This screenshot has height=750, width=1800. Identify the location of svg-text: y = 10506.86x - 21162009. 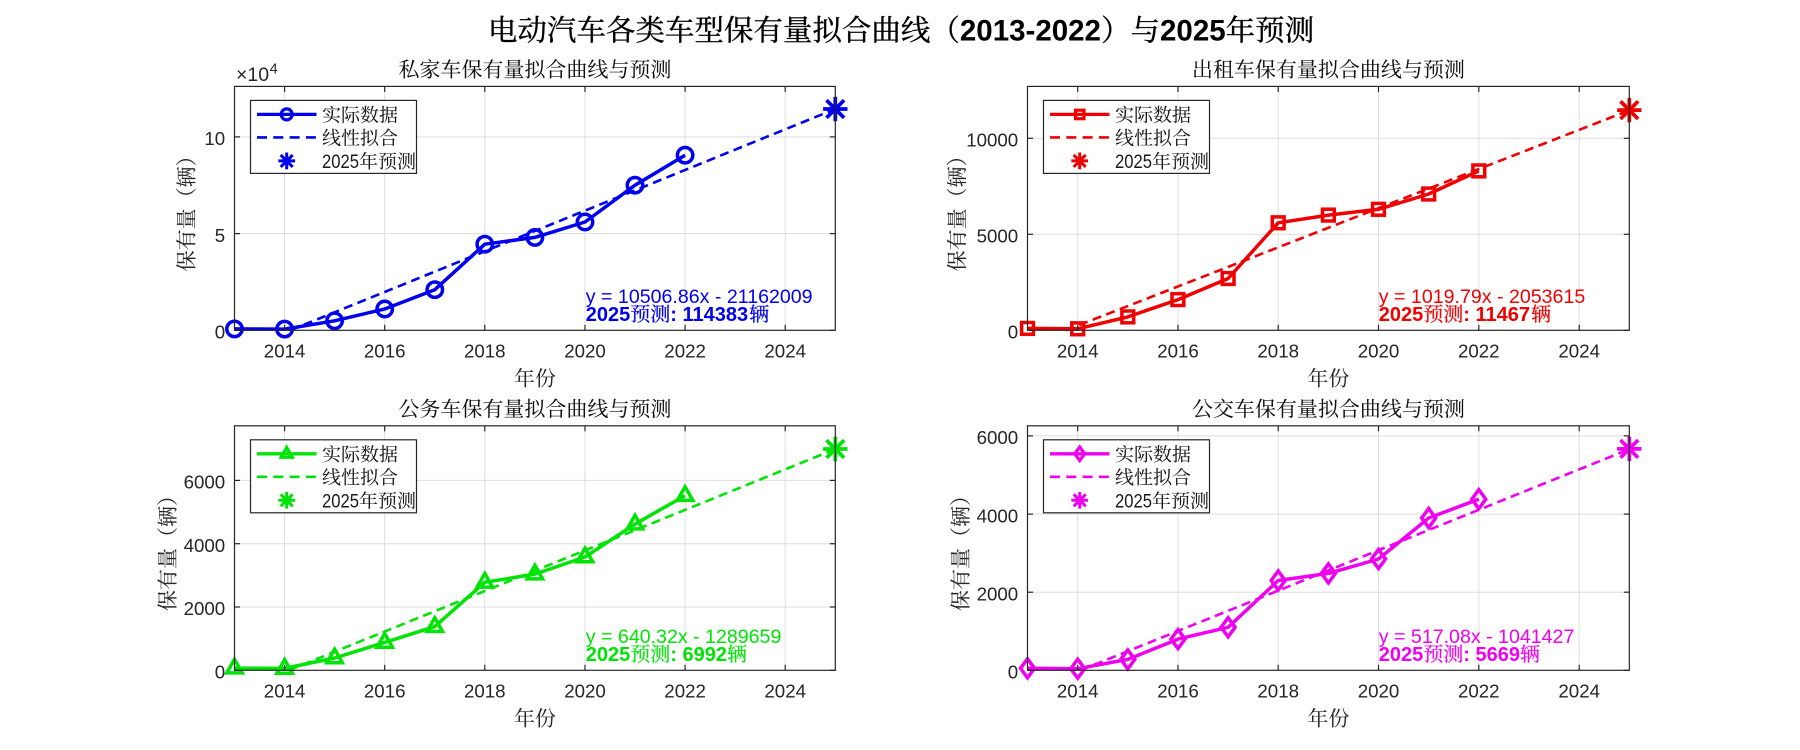
(699, 297).